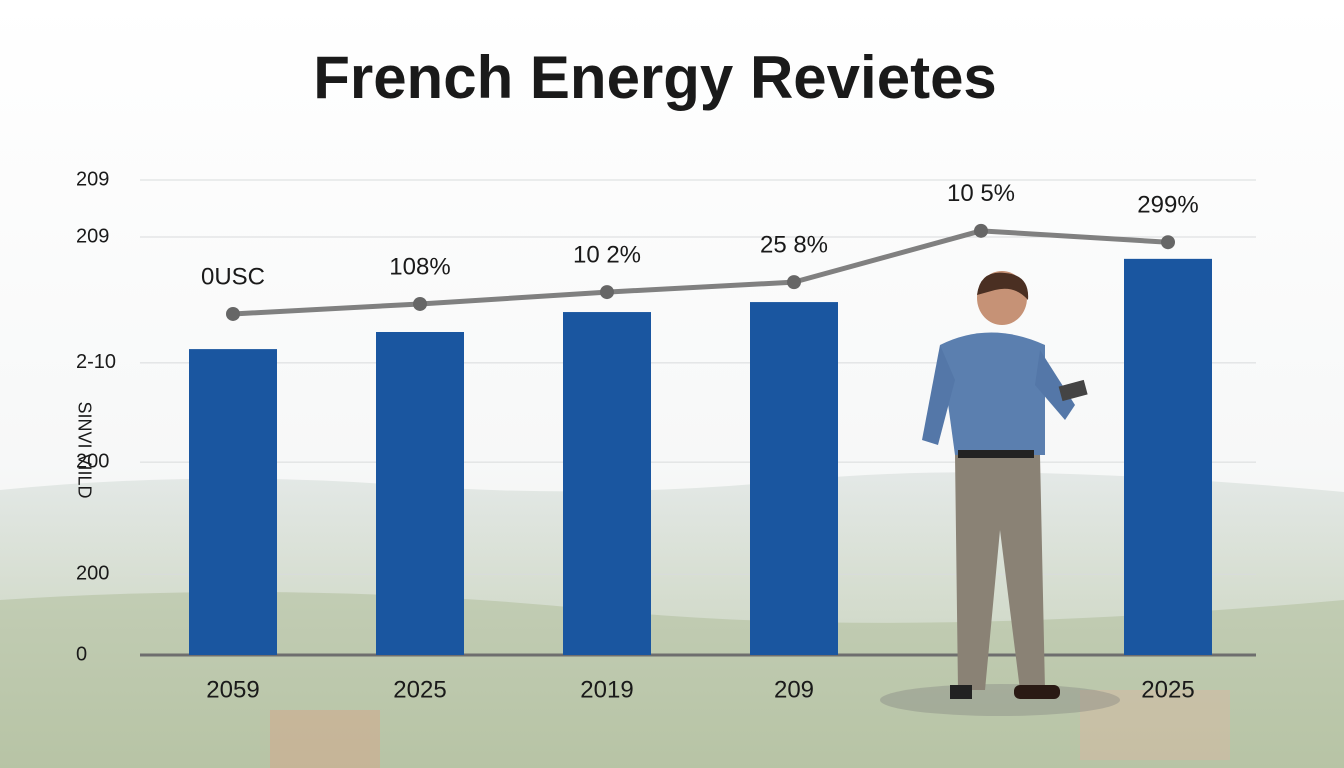 The image size is (1344, 768). Describe the element at coordinates (794, 244) in the screenshot. I see `data-label: 25 8%` at that location.